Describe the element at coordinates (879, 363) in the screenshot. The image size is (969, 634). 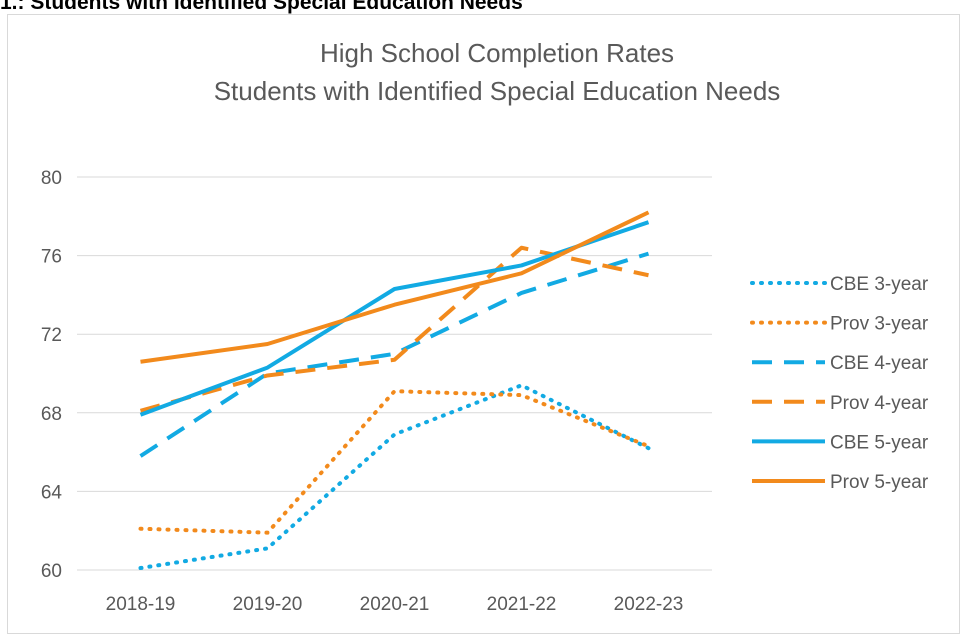
I see `legend-label: CBE 4-year` at that location.